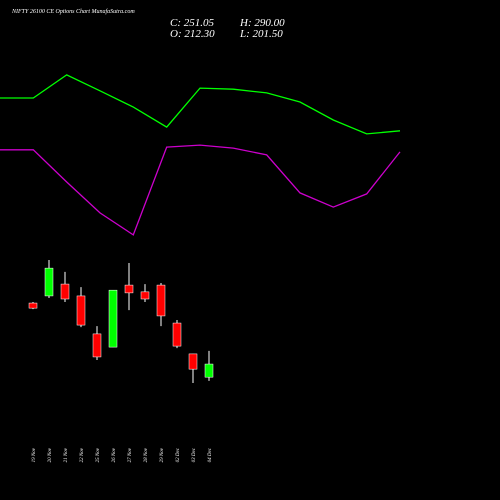 This screenshot has height=500, width=500. I want to click on x-tick-label: 21 Nov, so click(66, 454).